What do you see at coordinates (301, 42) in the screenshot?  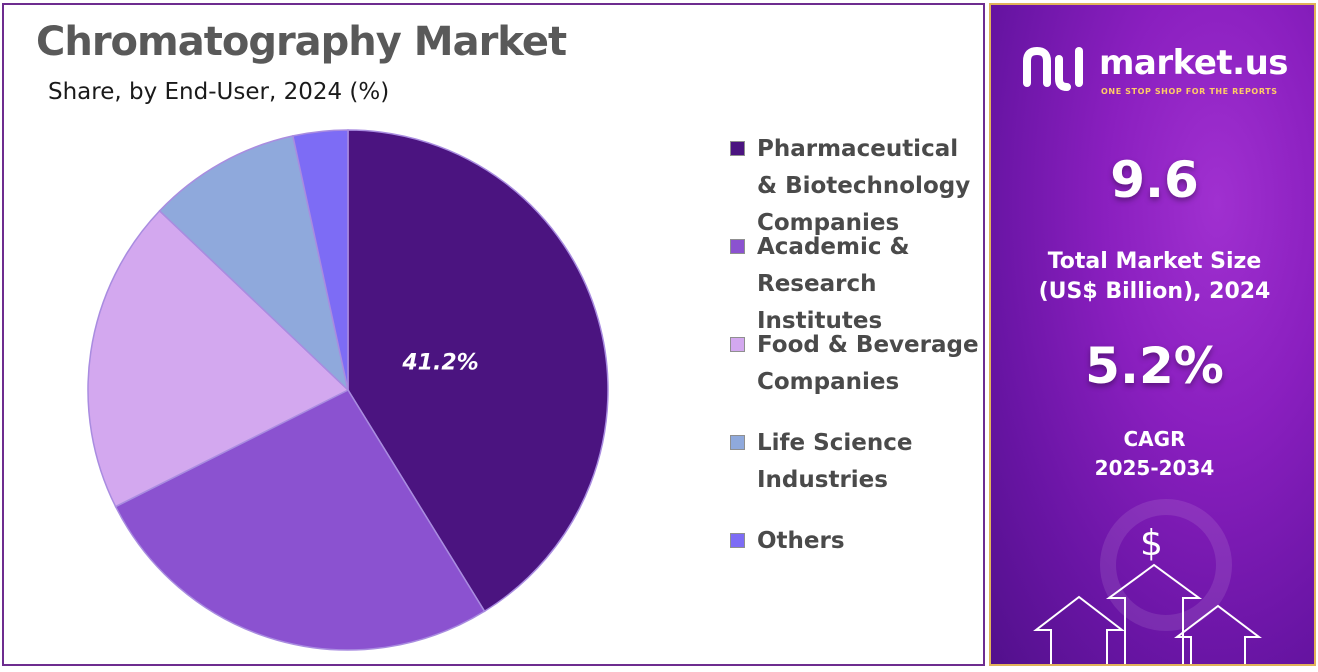 I see `chart-title: Chromatography Market` at bounding box center [301, 42].